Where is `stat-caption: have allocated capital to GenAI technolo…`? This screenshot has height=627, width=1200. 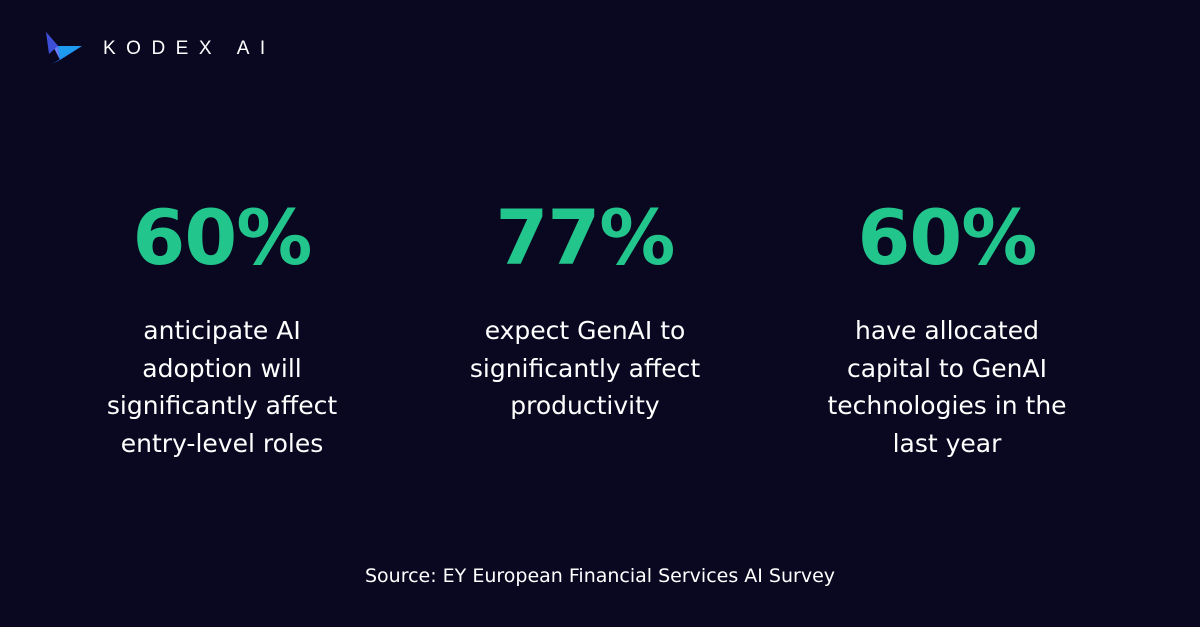
stat-caption: have allocated capital to GenAI technolo… is located at coordinates (947, 387).